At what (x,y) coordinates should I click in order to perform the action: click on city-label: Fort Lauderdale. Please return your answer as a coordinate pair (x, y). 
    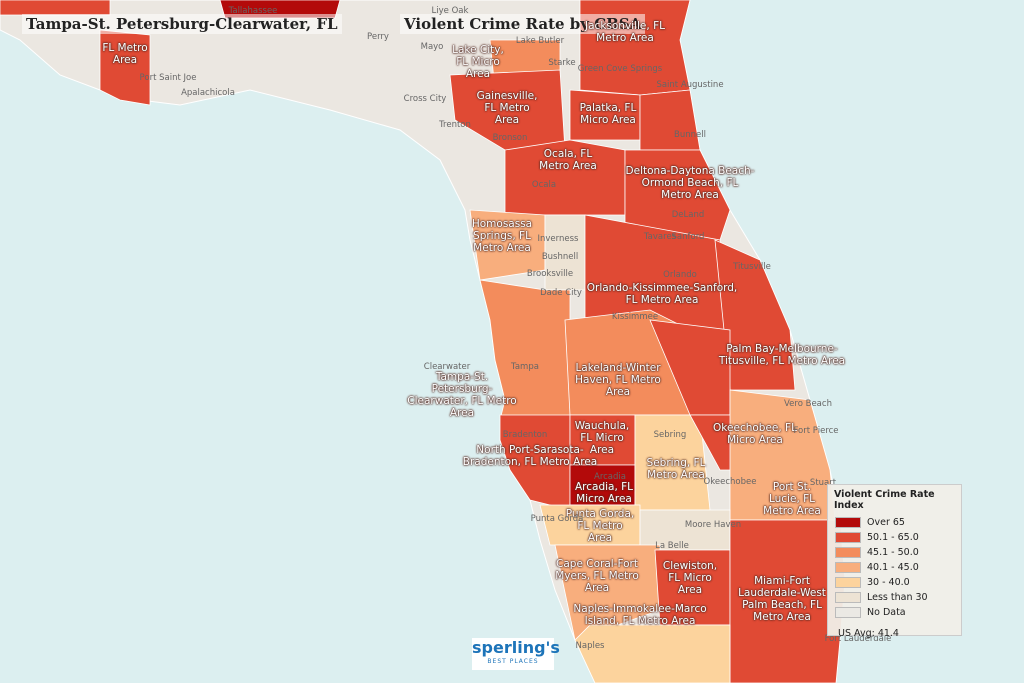
    Looking at the image, I should click on (858, 639).